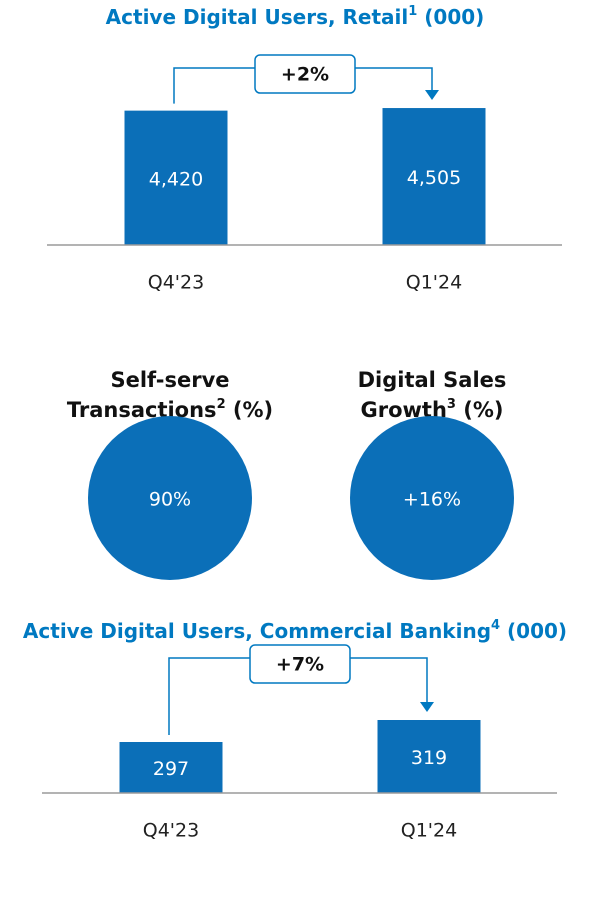 Image resolution: width=590 pixels, height=903 pixels. What do you see at coordinates (451, 404) in the screenshot?
I see `footnote-mark: 3` at bounding box center [451, 404].